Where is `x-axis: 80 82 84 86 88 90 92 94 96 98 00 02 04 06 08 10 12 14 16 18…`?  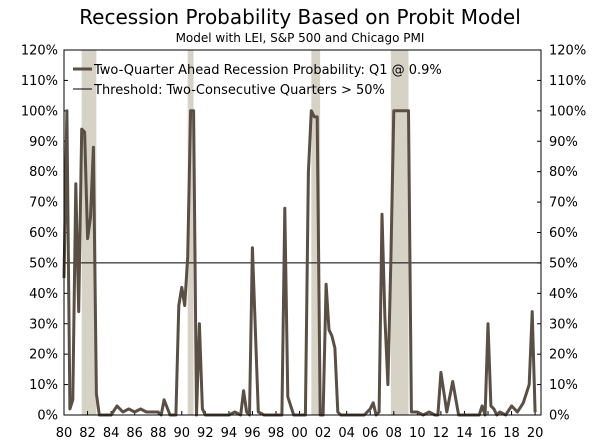
x-axis: 80 82 84 86 88 90 92 94 96 98 00 02 04 06 08 10 12 14 16 18… is located at coordinates (300, 426).